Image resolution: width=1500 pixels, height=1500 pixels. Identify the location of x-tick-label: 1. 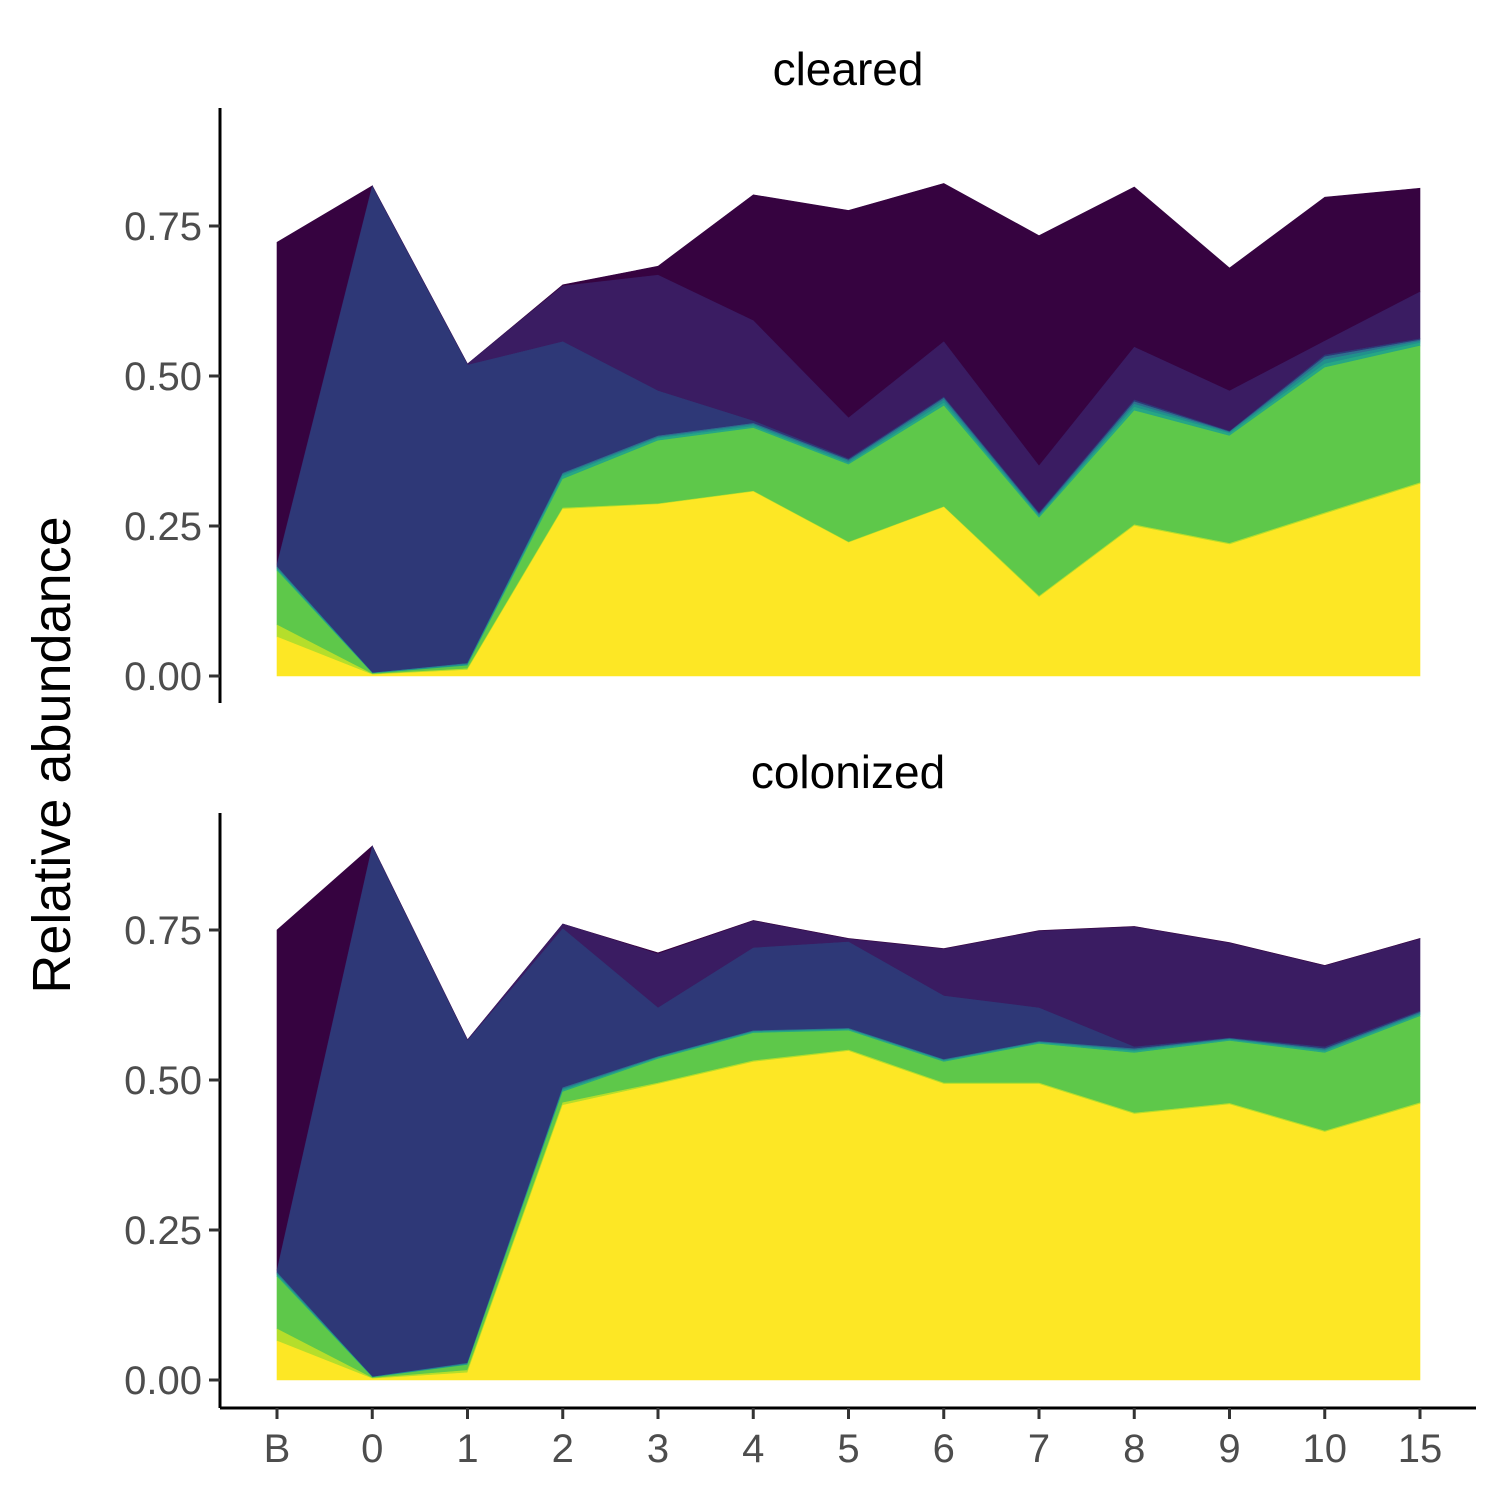
(467, 1449).